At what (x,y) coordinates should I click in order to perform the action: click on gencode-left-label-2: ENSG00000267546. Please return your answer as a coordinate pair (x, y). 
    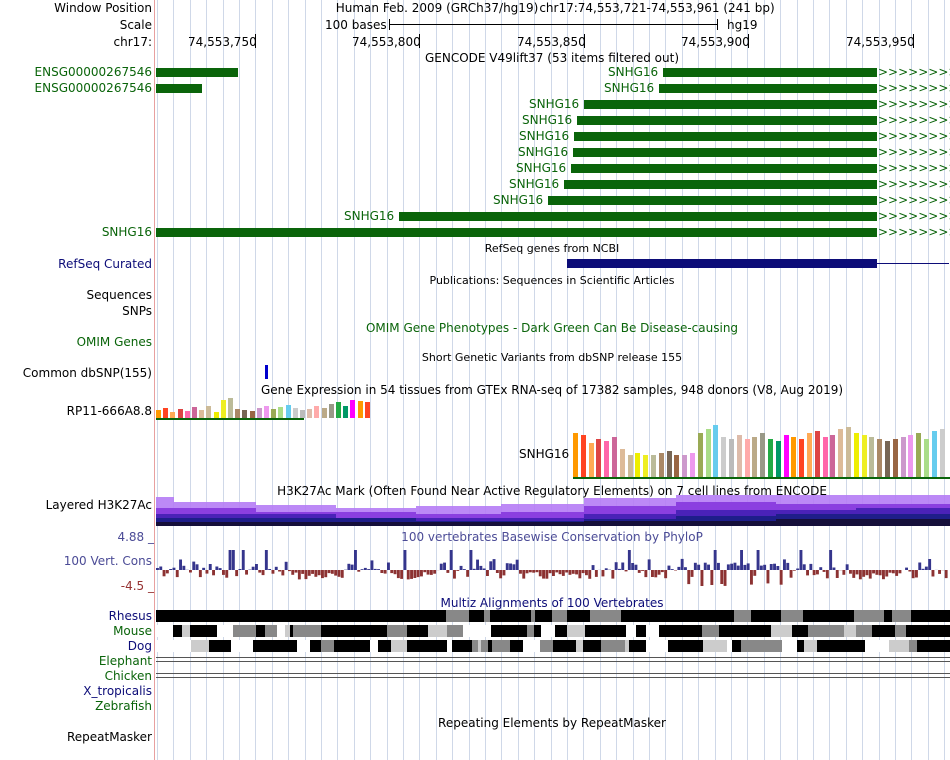
    Looking at the image, I should click on (93, 88).